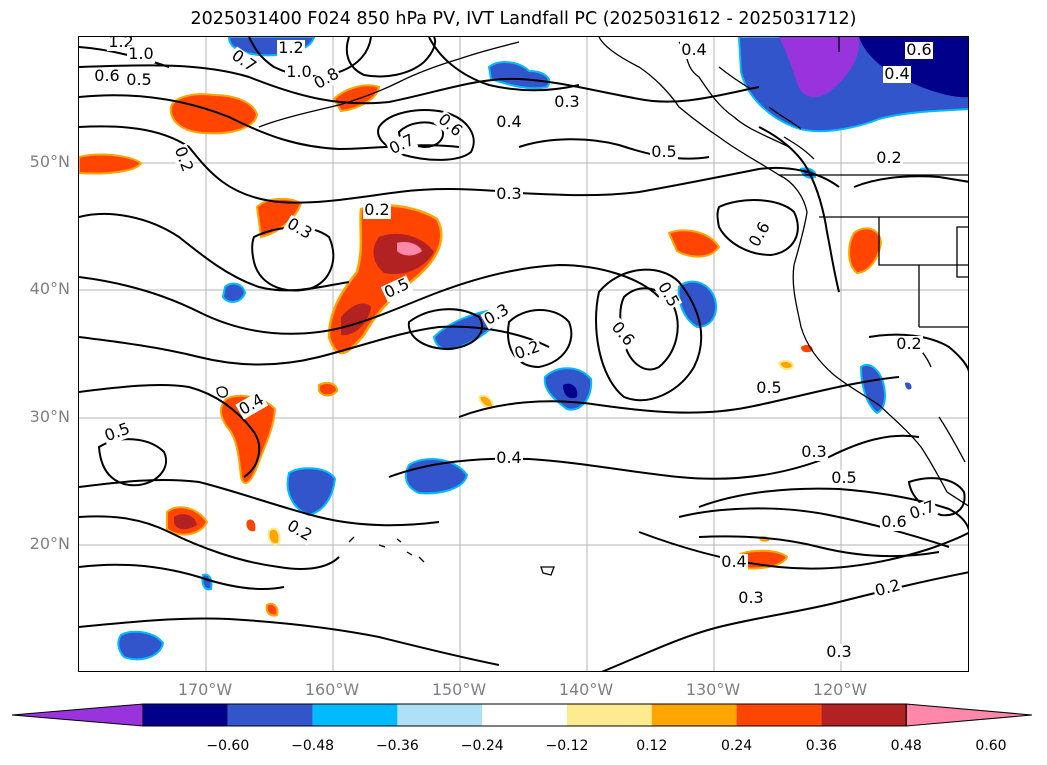 The height and width of the screenshot is (765, 1047). I want to click on lon-label-150w: 150°W, so click(459, 689).